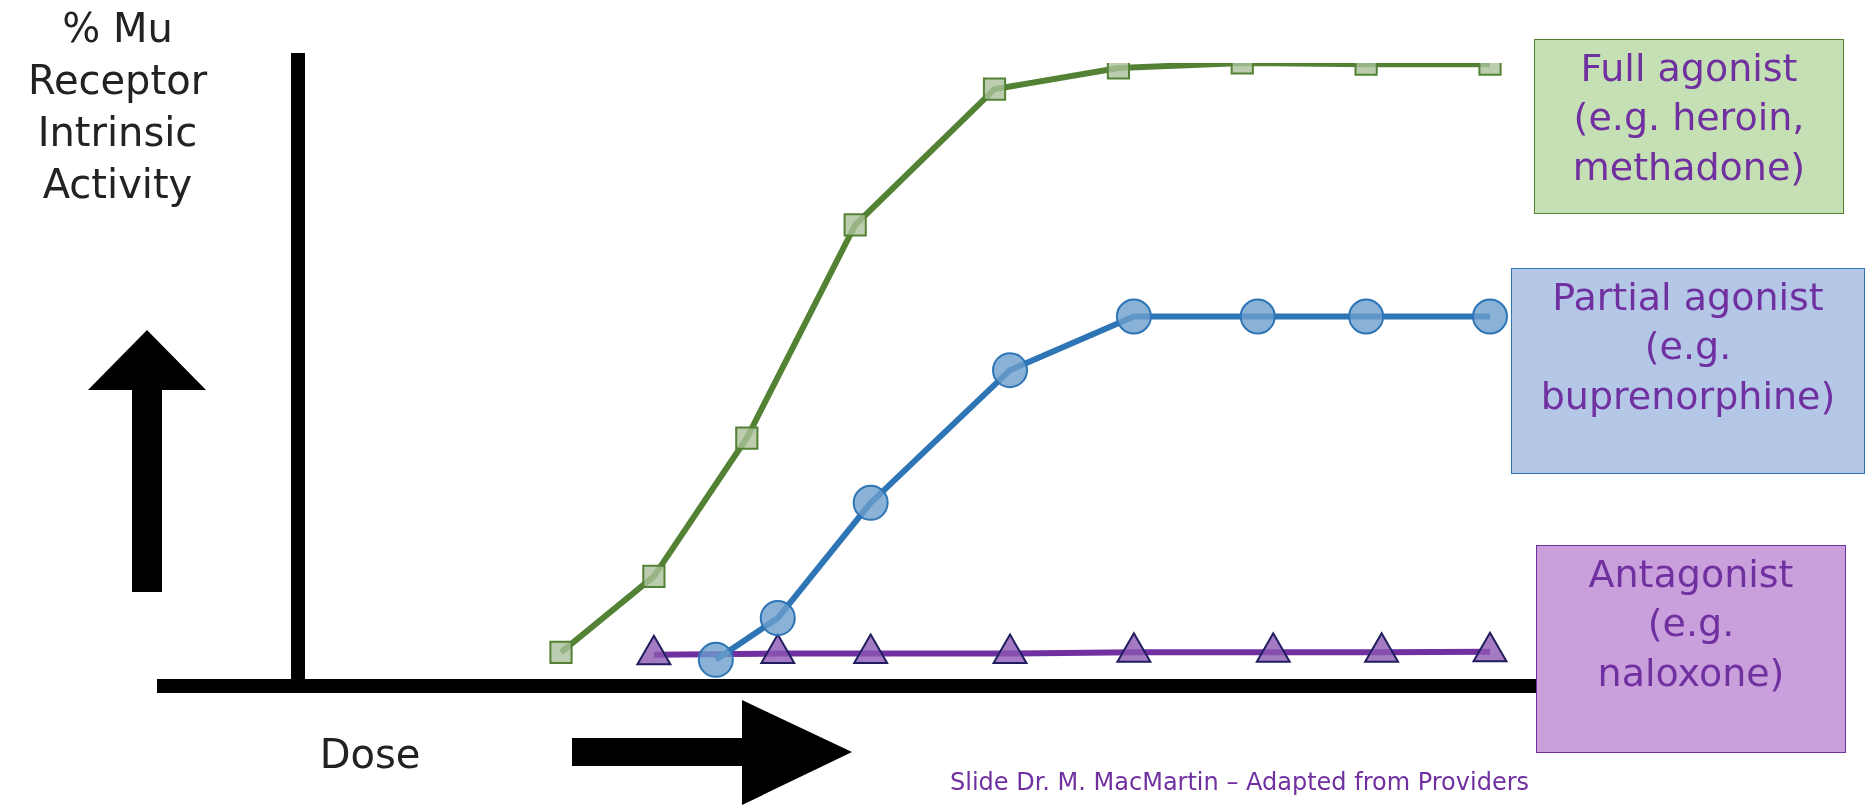 The width and height of the screenshot is (1867, 805). What do you see at coordinates (1691, 649) in the screenshot?
I see `text: Antagonist (e.g. naloxone)` at bounding box center [1691, 649].